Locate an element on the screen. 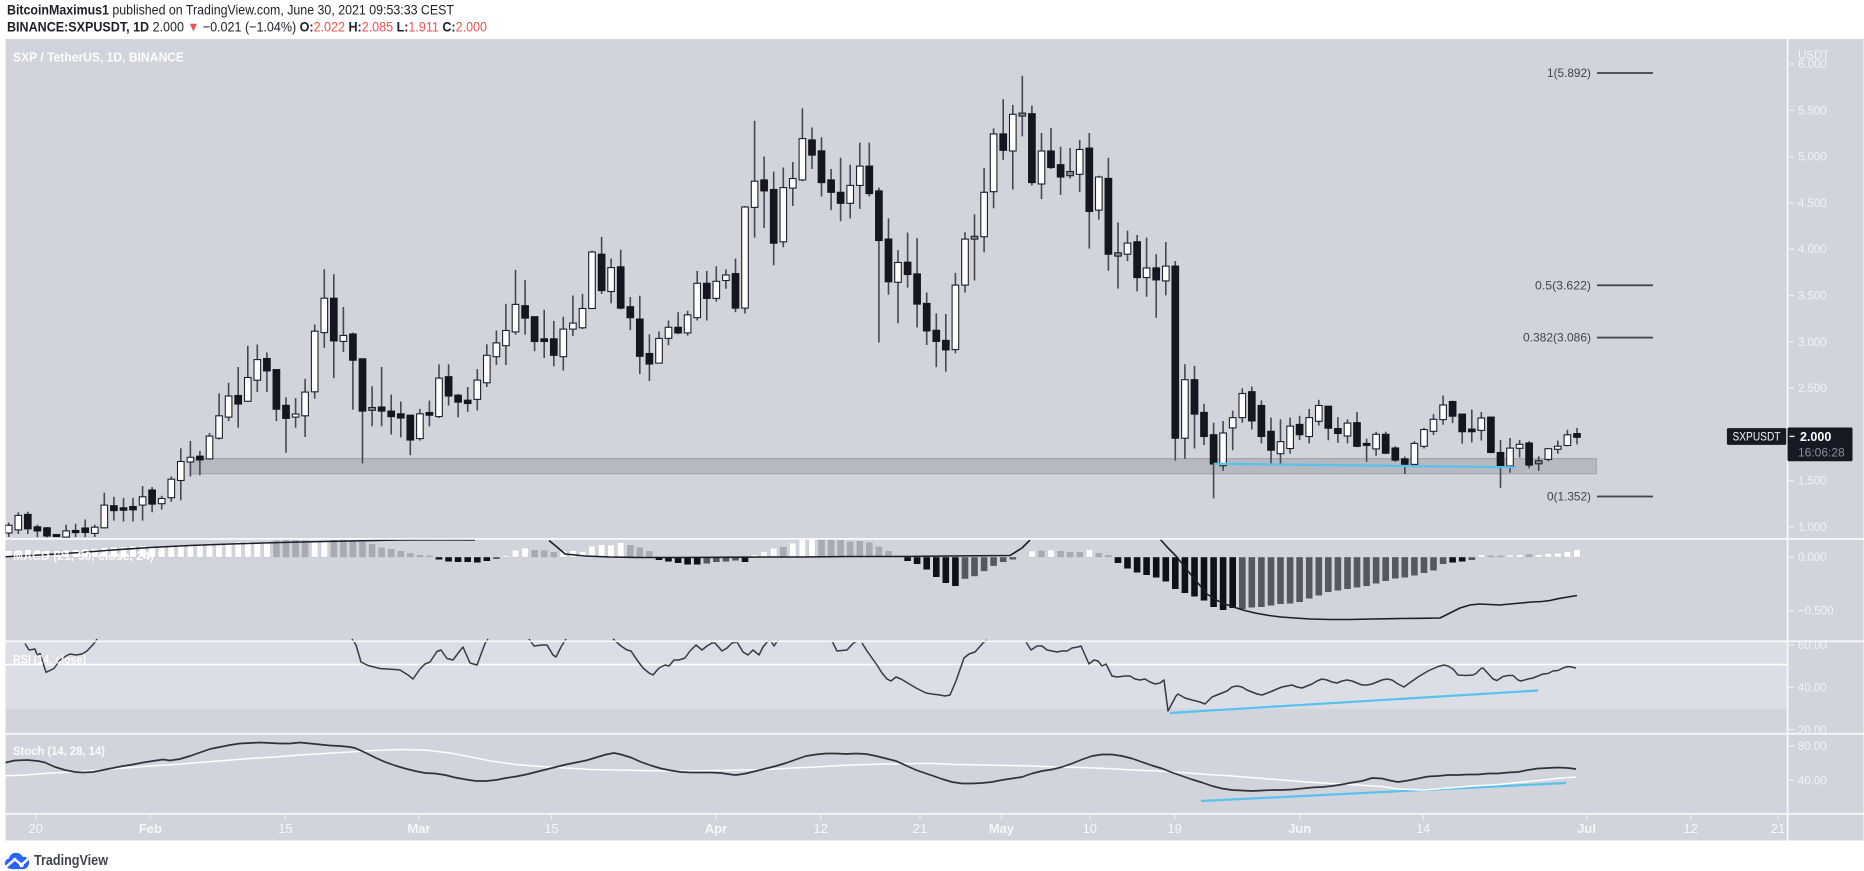 Image resolution: width=1864 pixels, height=871 pixels. svg-text: TradingView is located at coordinates (71, 861).